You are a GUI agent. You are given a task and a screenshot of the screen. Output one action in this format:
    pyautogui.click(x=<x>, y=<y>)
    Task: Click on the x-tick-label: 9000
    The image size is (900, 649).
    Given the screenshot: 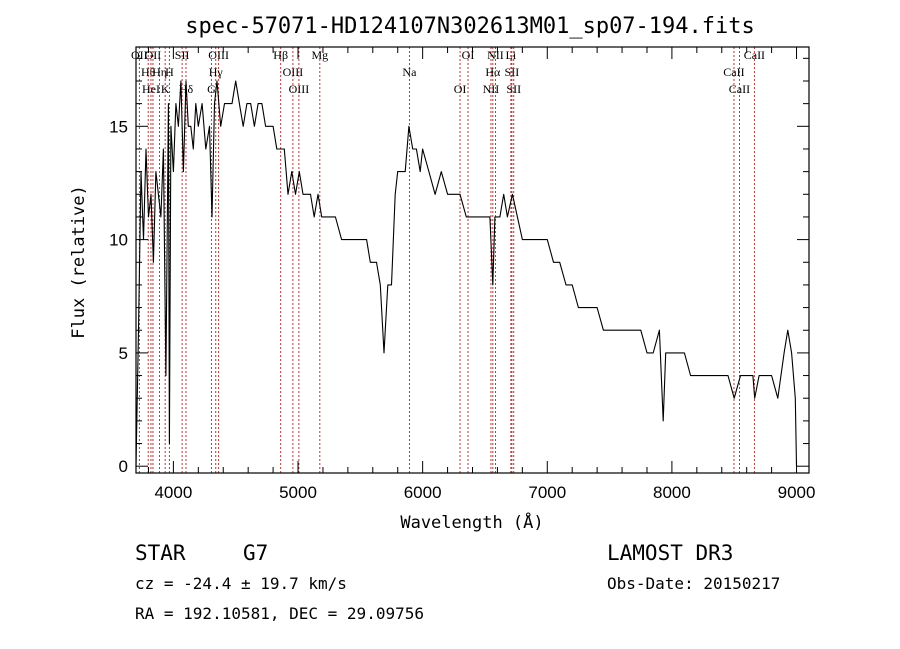 What is the action you would take?
    pyautogui.click(x=797, y=492)
    